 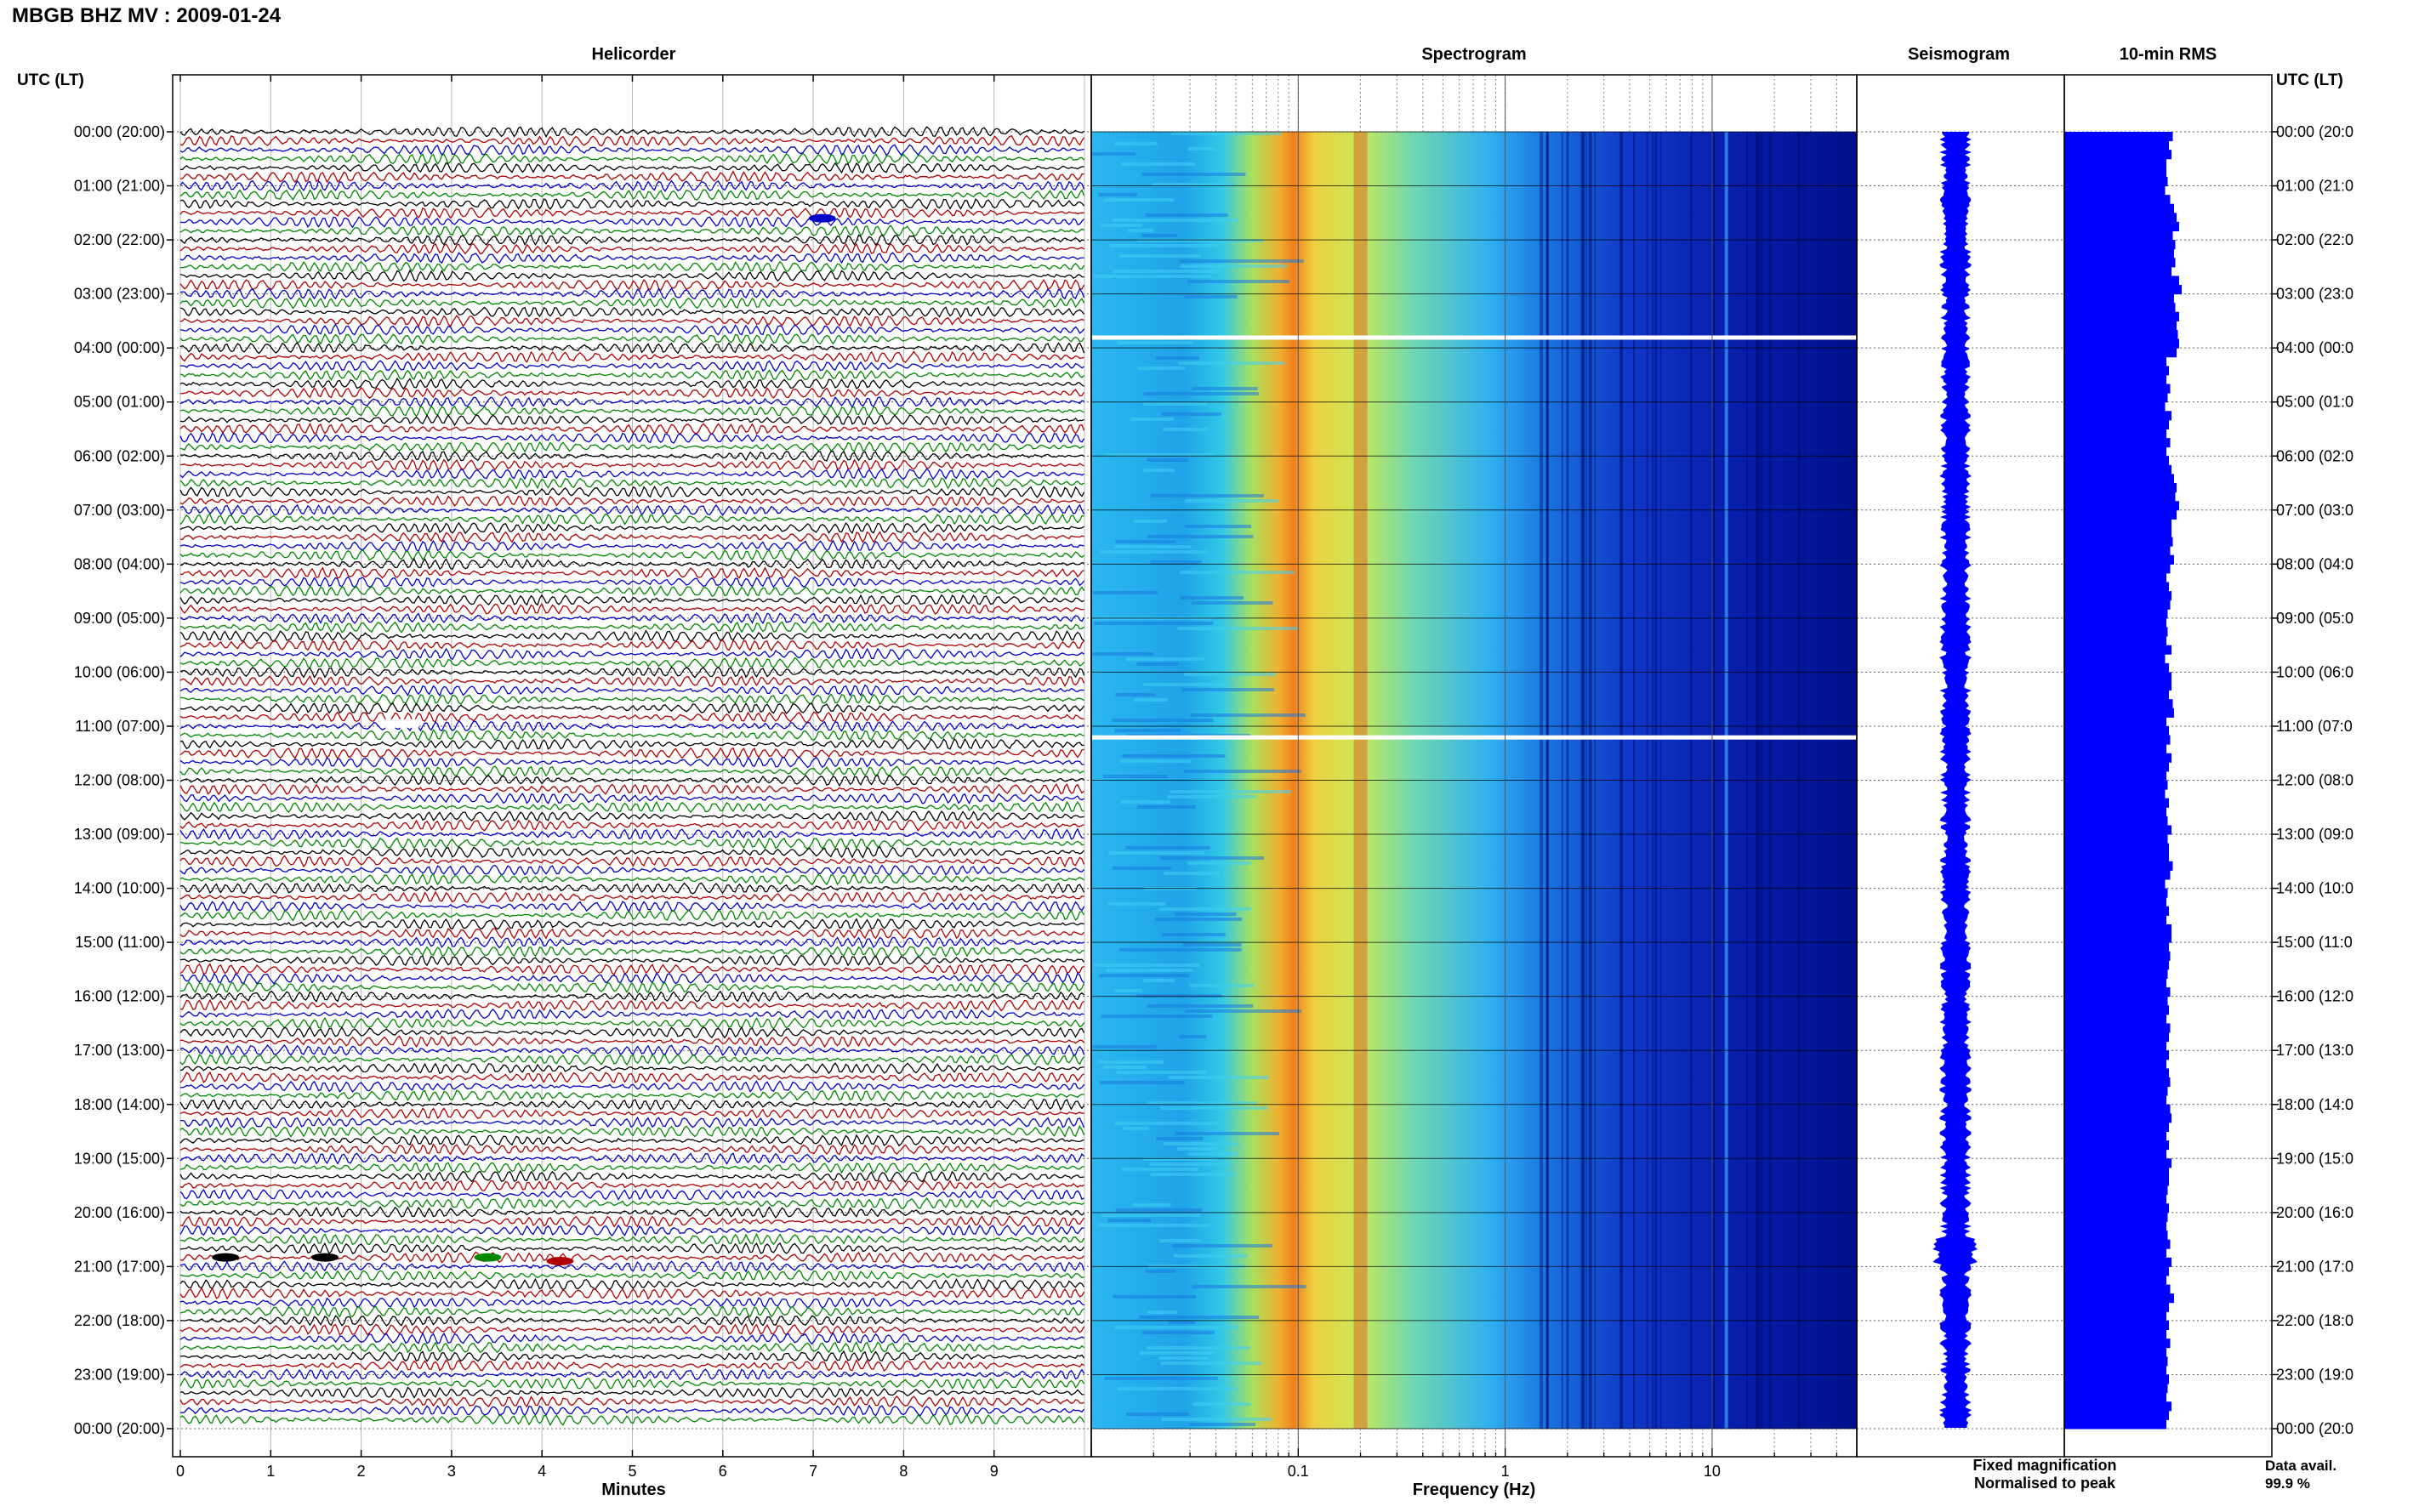 What do you see at coordinates (2315, 131) in the screenshot?
I see `hour-label-right: 00:00 (20:0` at bounding box center [2315, 131].